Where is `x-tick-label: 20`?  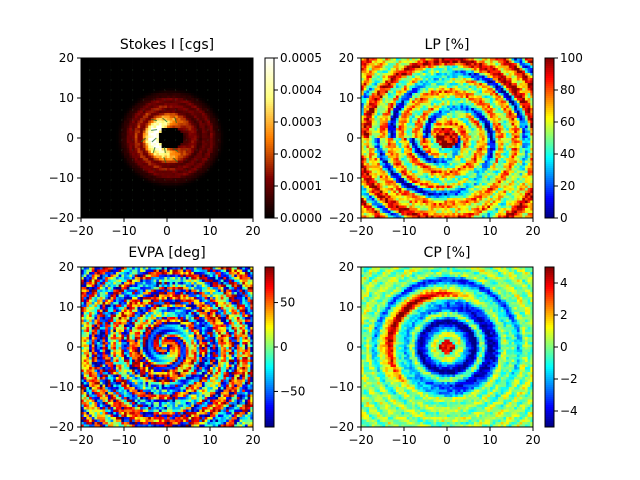 x-tick-label: 20 is located at coordinates (252, 231).